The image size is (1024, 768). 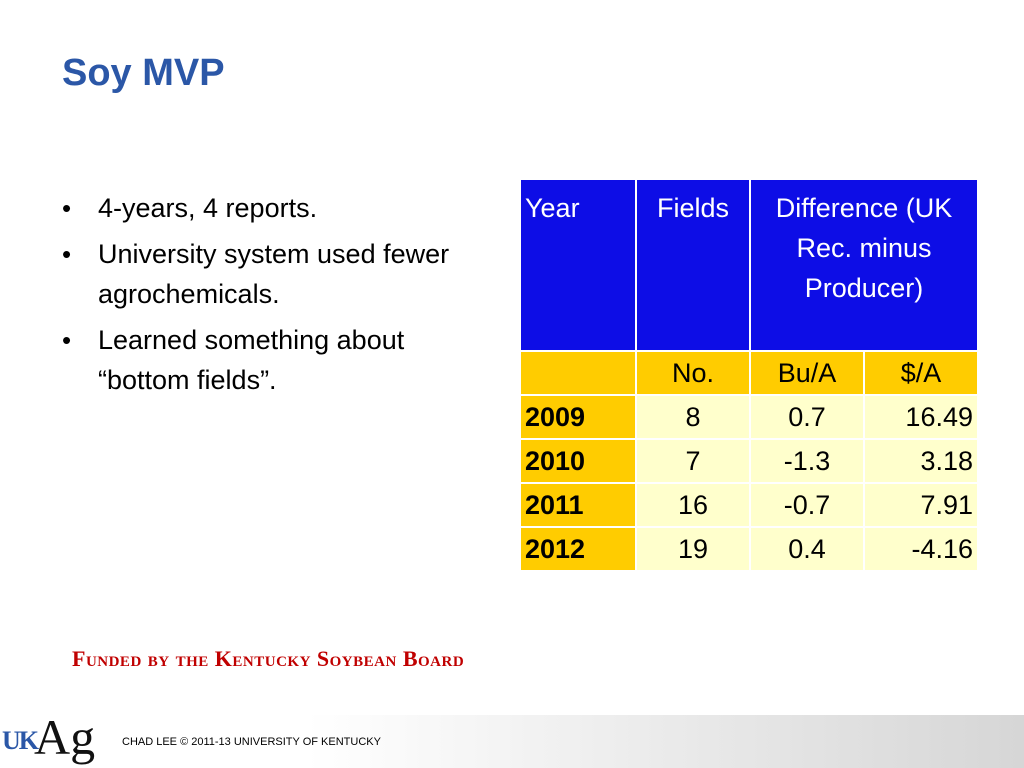 What do you see at coordinates (807, 461) in the screenshot?
I see `row-bu: -1.3` at bounding box center [807, 461].